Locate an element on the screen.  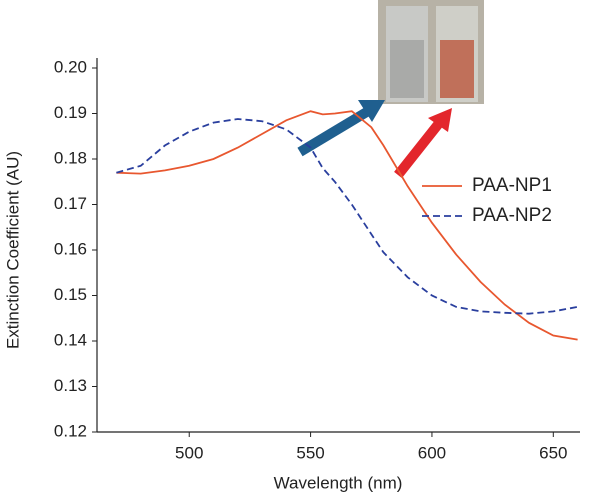
y-tick-label: 0.18 is located at coordinates (70, 157).